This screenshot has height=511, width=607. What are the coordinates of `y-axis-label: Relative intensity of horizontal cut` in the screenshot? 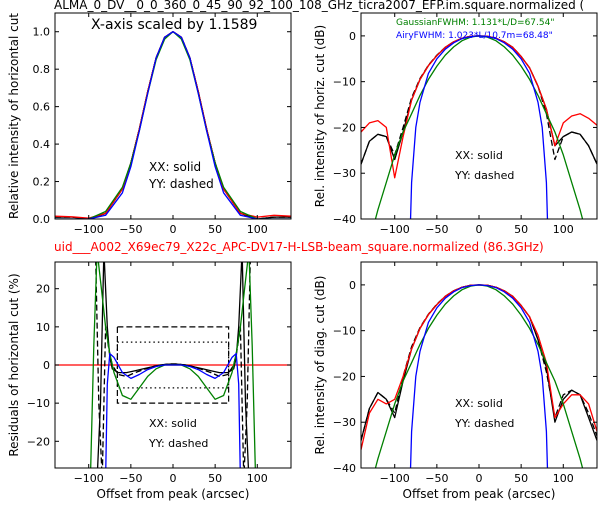 It's located at (14, 116).